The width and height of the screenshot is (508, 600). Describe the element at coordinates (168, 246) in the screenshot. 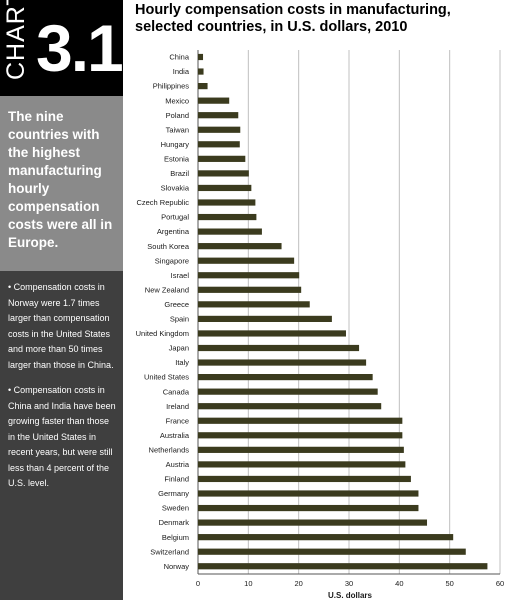

I see `category-label-13: South Korea` at that location.